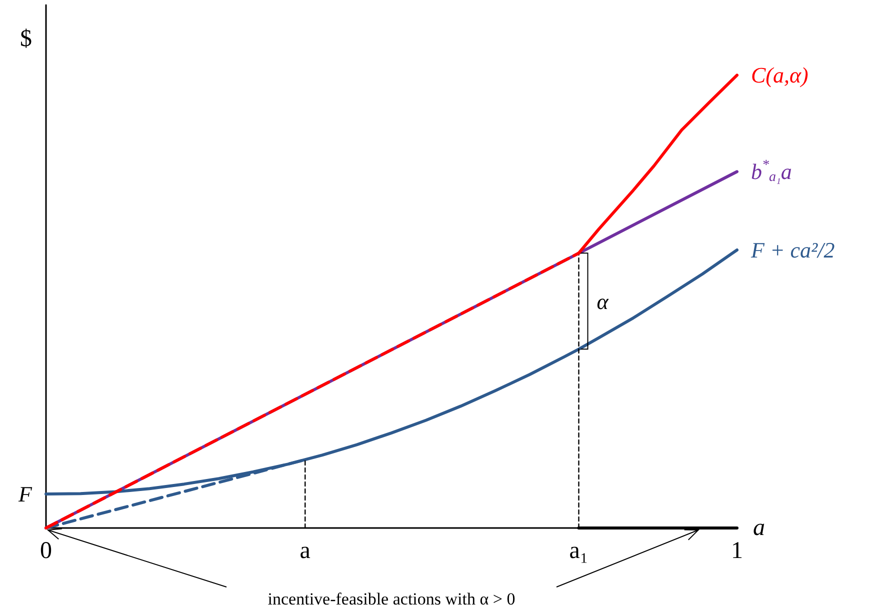  Describe the element at coordinates (26, 39) in the screenshot. I see `y-axis-title: $` at that location.